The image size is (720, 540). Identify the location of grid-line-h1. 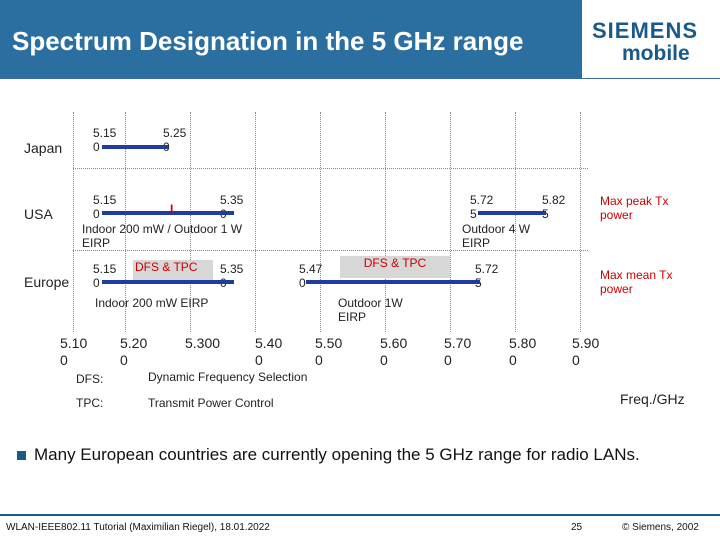
(330, 168).